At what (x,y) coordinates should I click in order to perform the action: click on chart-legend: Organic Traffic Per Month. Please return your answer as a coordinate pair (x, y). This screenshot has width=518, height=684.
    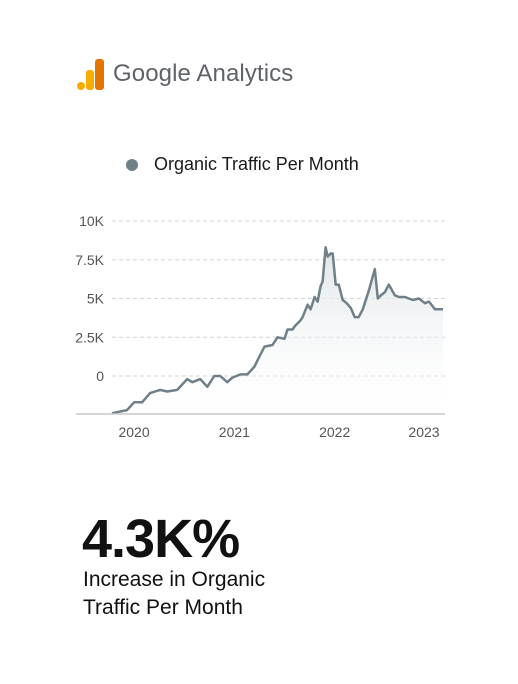
    Looking at the image, I should click on (242, 164).